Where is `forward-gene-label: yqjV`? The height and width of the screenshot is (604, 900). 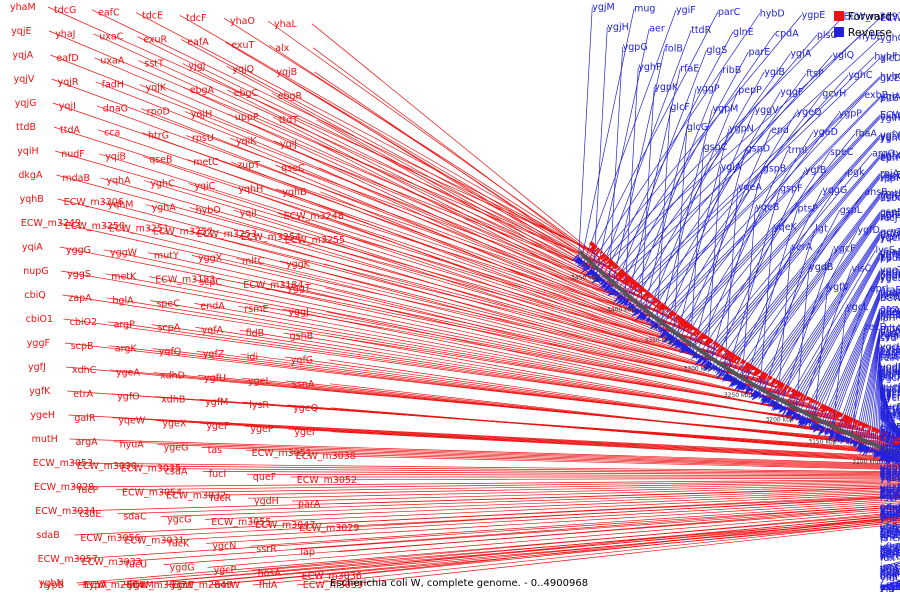
forward-gene-label: yqjV is located at coordinates (24, 79).